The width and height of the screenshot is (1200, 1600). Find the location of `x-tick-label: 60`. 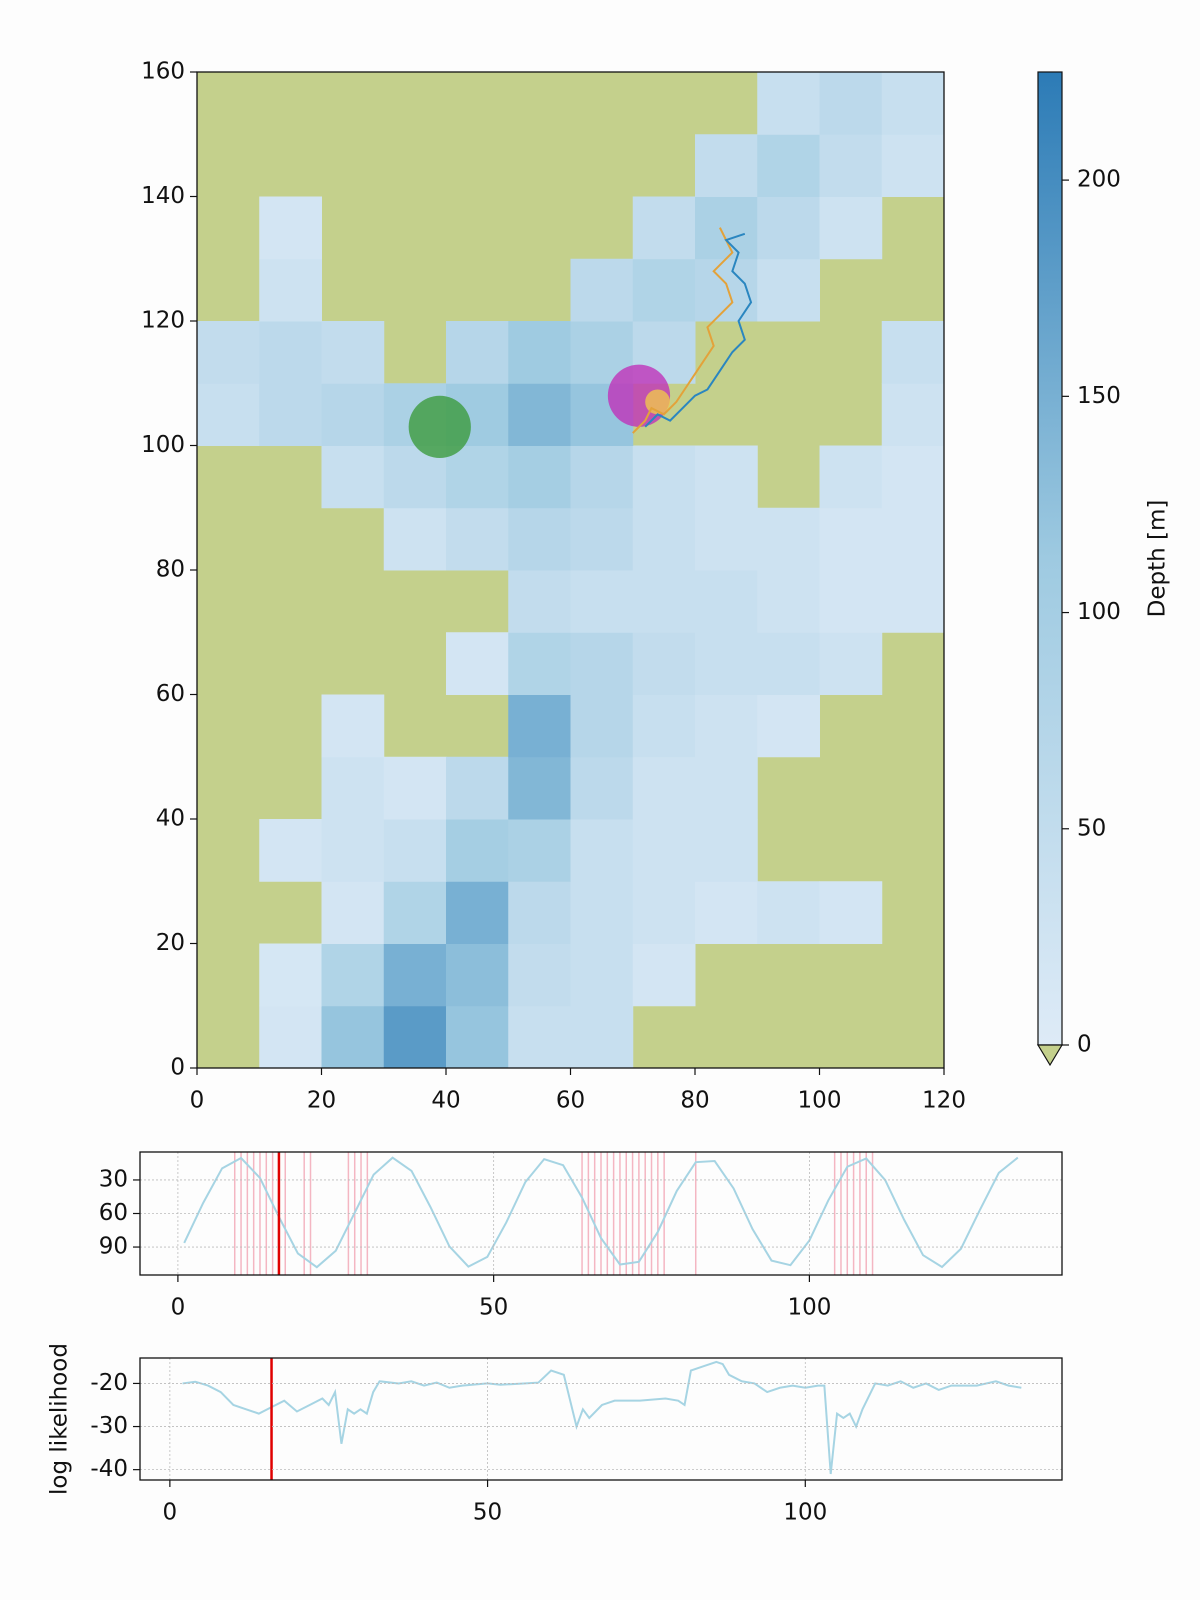

x-tick-label: 60 is located at coordinates (570, 1101).